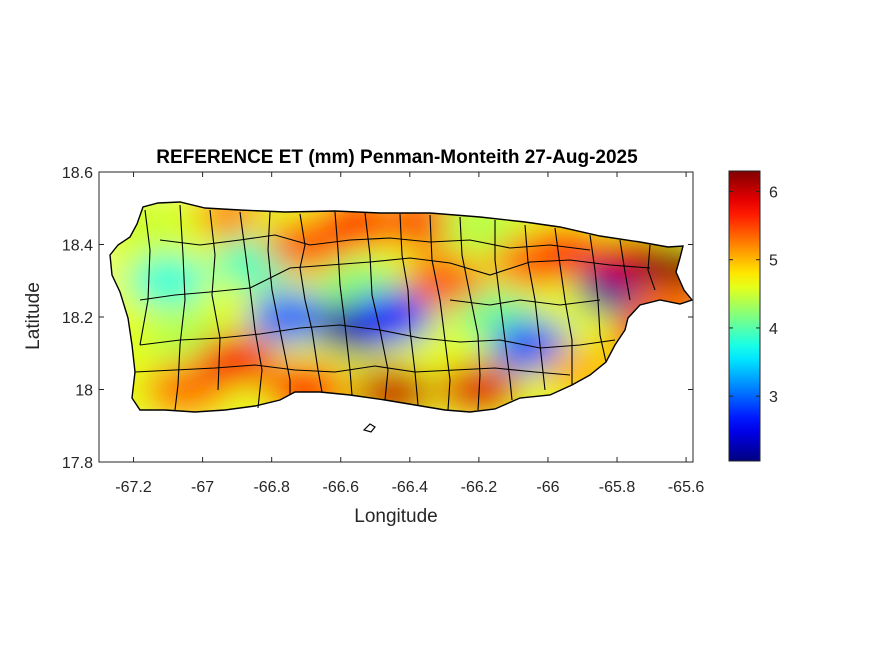 Image resolution: width=875 pixels, height=656 pixels. I want to click on colorbar-tick-label: 4, so click(773, 329).